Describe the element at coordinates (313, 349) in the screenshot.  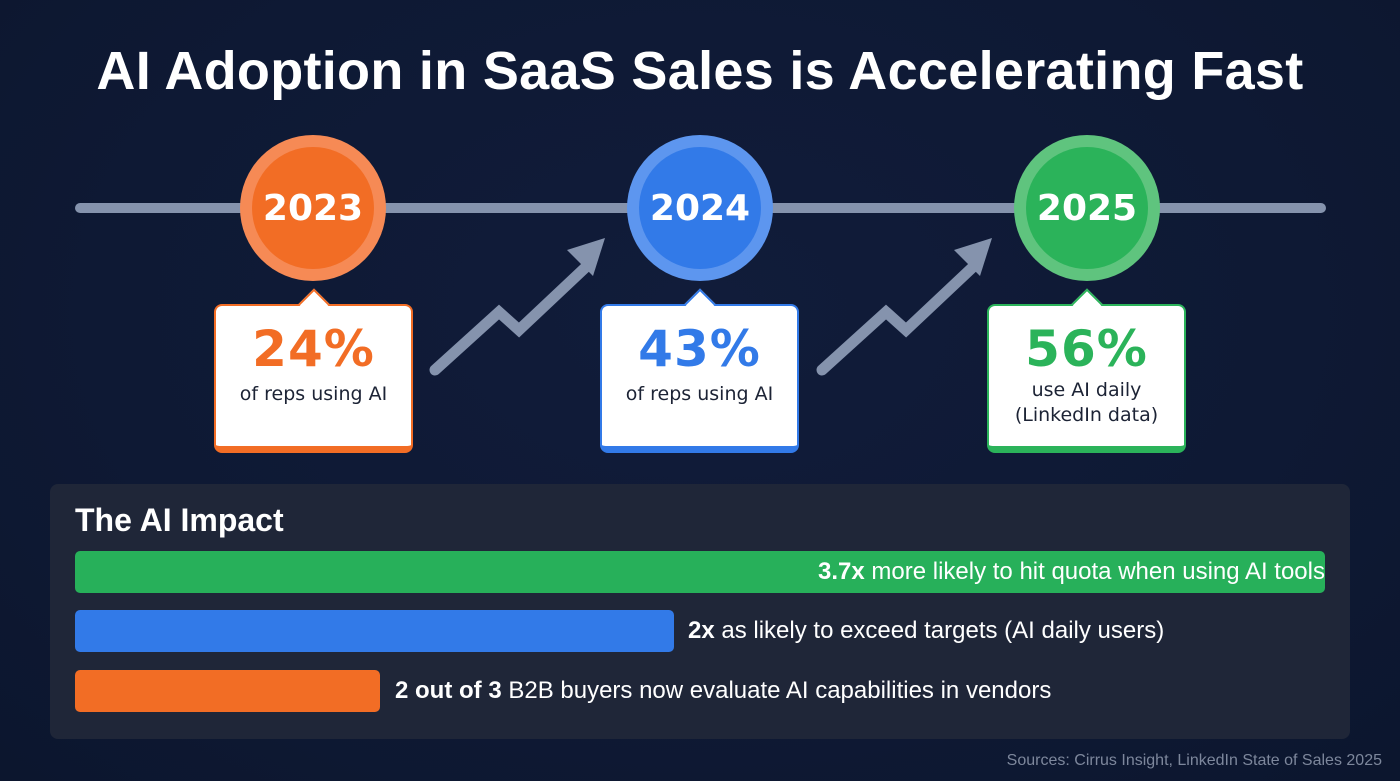
I see `stat-value: 24%` at that location.